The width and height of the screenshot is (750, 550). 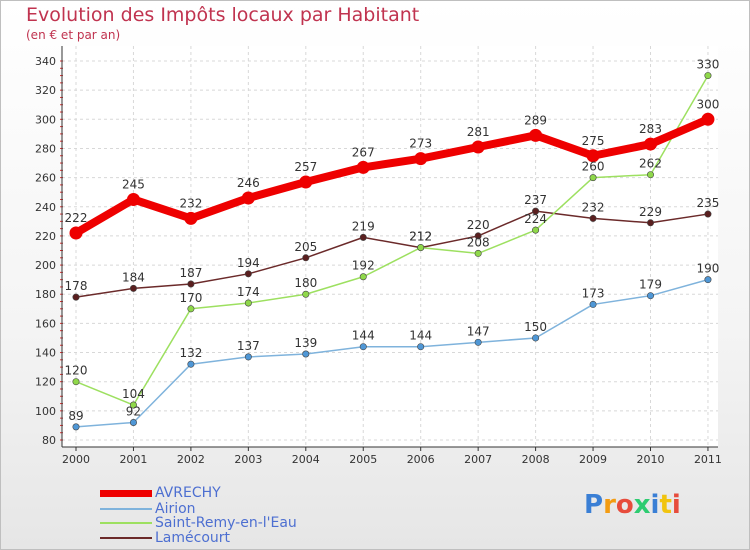 I want to click on y-tick-label: 140, so click(x=45, y=353).